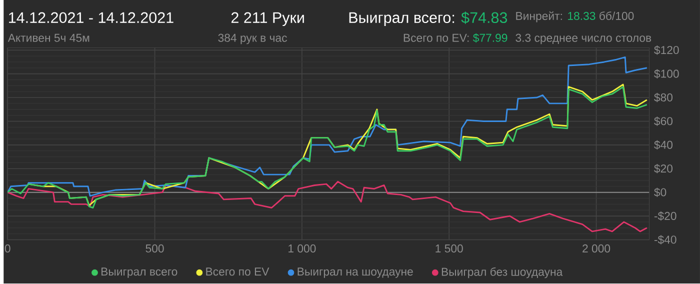 This screenshot has height=284, width=700. Describe the element at coordinates (91, 18) in the screenshot. I see `chart-title: 14.12.2021 - 14.12.2021` at that location.